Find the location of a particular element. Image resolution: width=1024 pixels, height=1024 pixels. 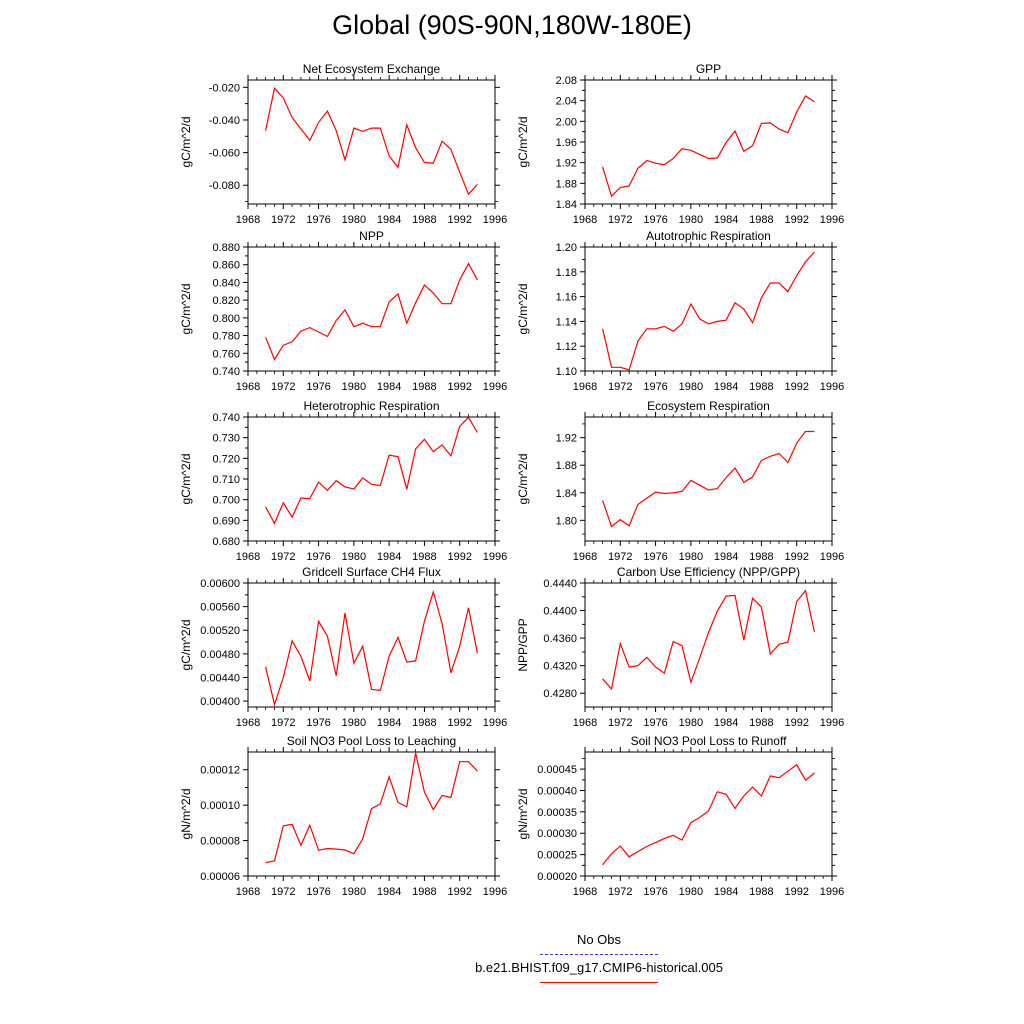

y-tick-label: 1.16 is located at coordinates (566, 298).